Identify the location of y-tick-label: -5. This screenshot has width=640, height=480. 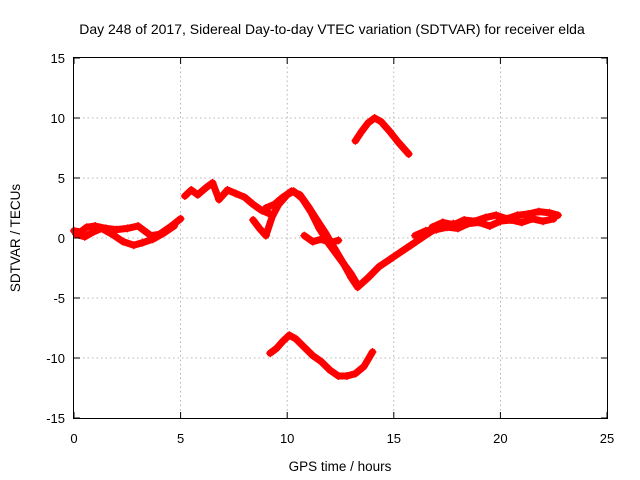
(59, 298).